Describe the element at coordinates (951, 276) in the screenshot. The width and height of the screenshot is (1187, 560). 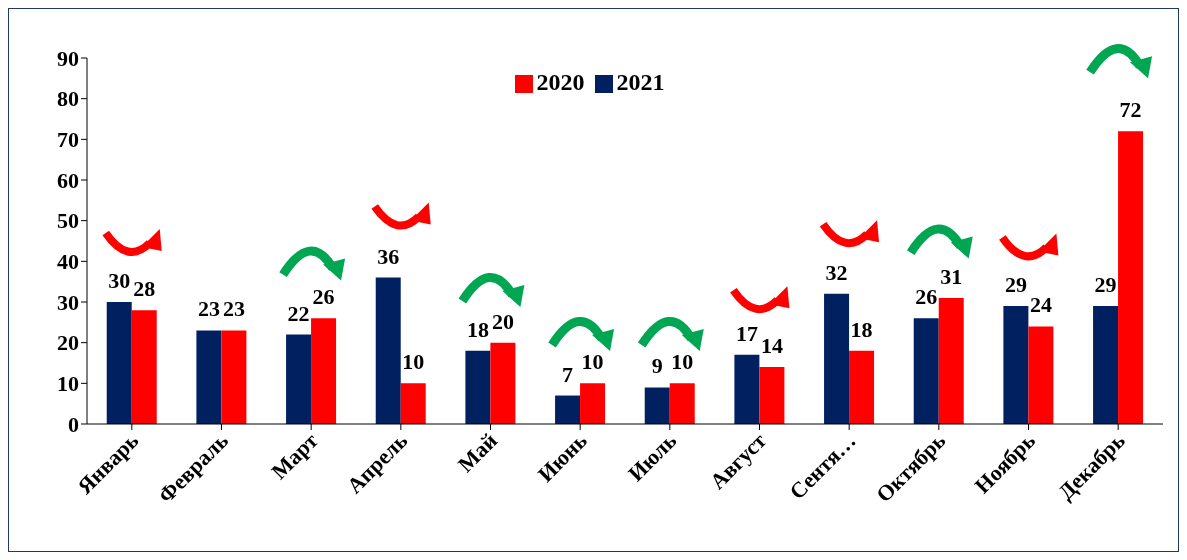
I see `data-label: 31` at that location.